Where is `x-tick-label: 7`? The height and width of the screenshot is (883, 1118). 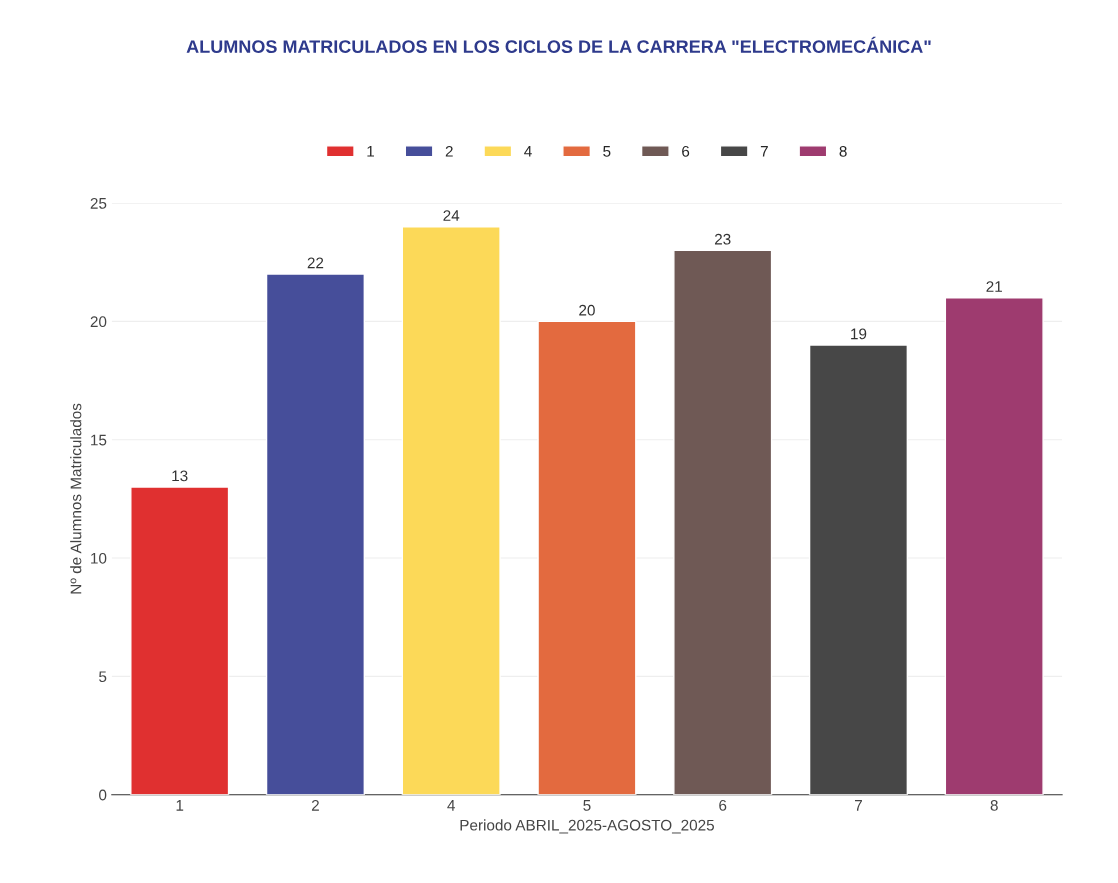 x-tick-label: 7 is located at coordinates (858, 805).